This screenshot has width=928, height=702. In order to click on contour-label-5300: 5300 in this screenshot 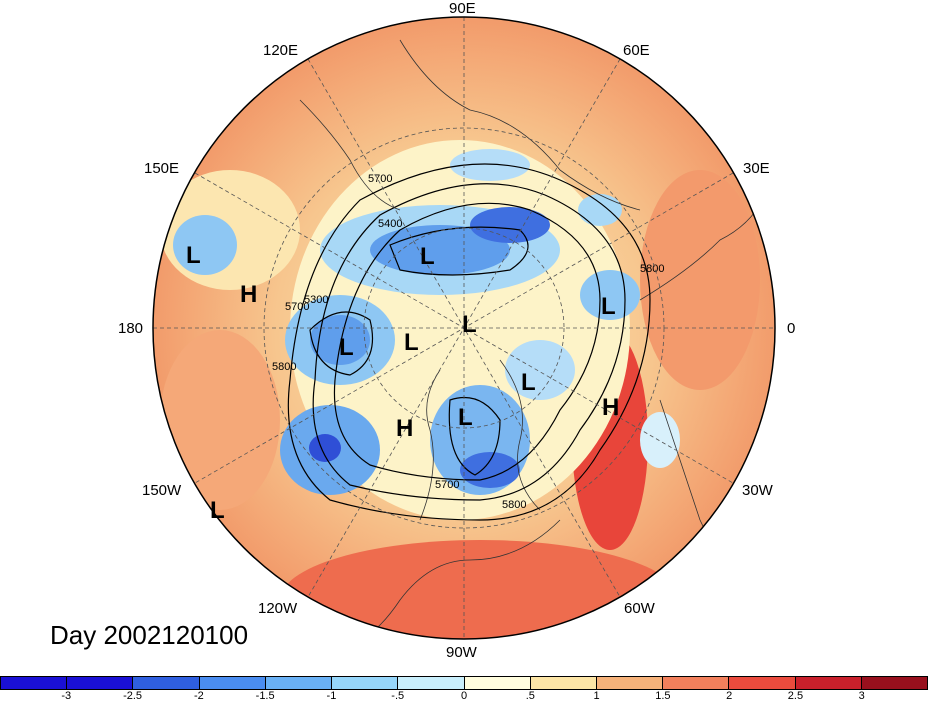, I will do `click(316, 300)`.